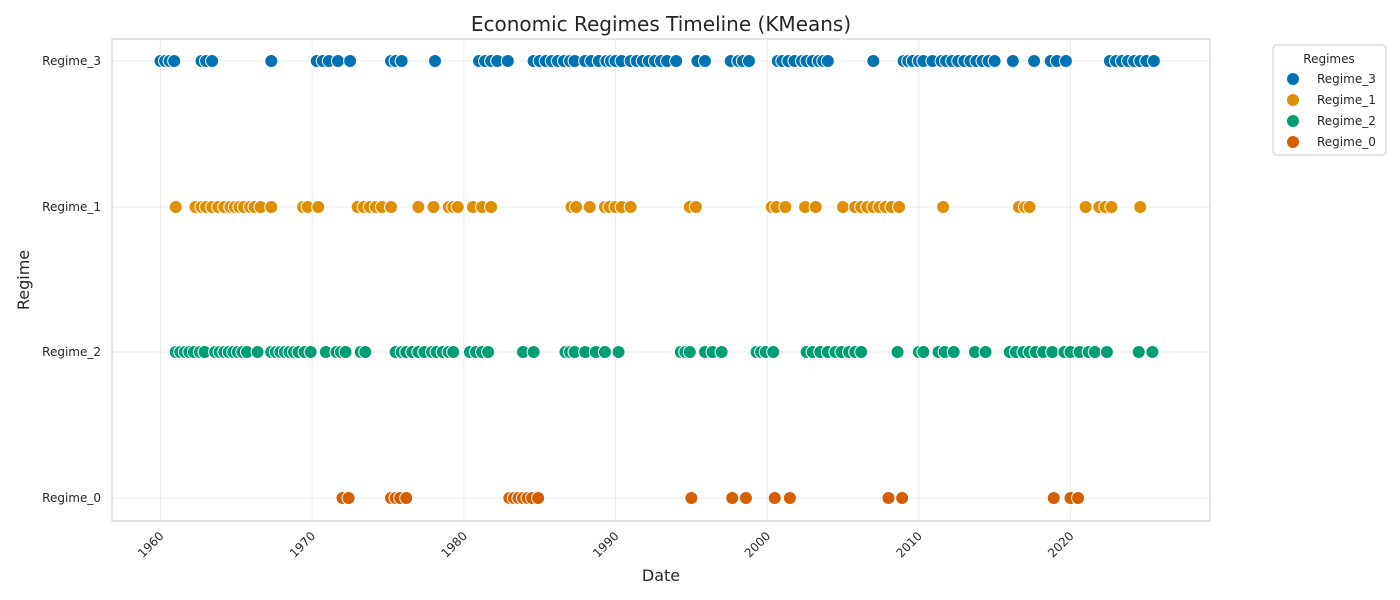  I want to click on y-tick-label: Regime_3, so click(71, 61).